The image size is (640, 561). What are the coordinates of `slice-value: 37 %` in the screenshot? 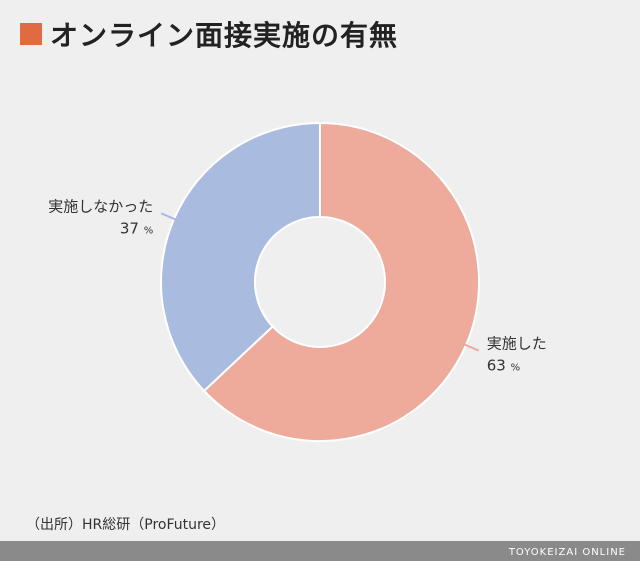 It's located at (136, 228).